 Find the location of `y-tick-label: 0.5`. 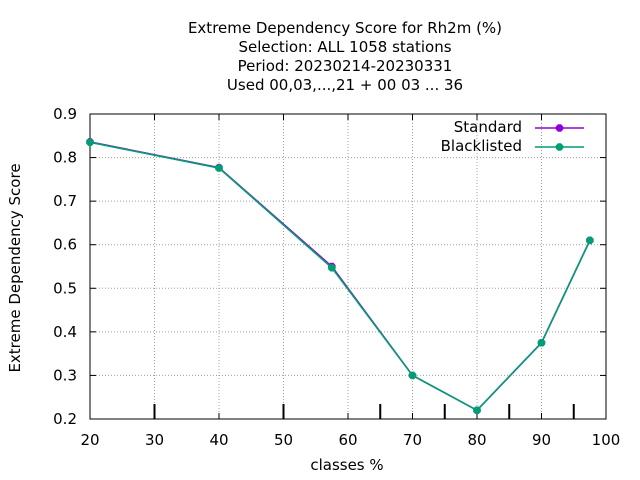

y-tick-label: 0.5 is located at coordinates (65, 288).